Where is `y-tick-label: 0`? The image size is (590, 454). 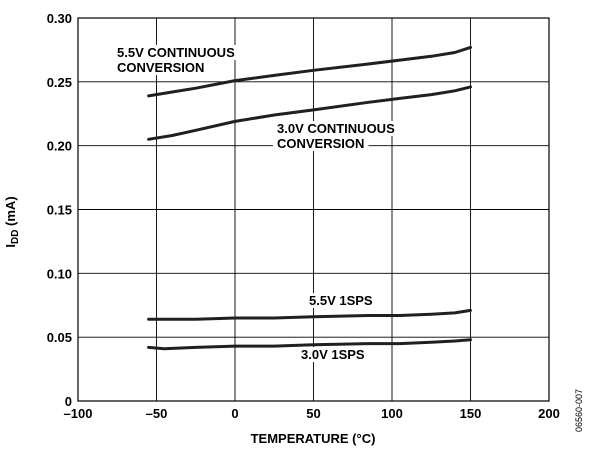 y-tick-label: 0 is located at coordinates (68, 401).